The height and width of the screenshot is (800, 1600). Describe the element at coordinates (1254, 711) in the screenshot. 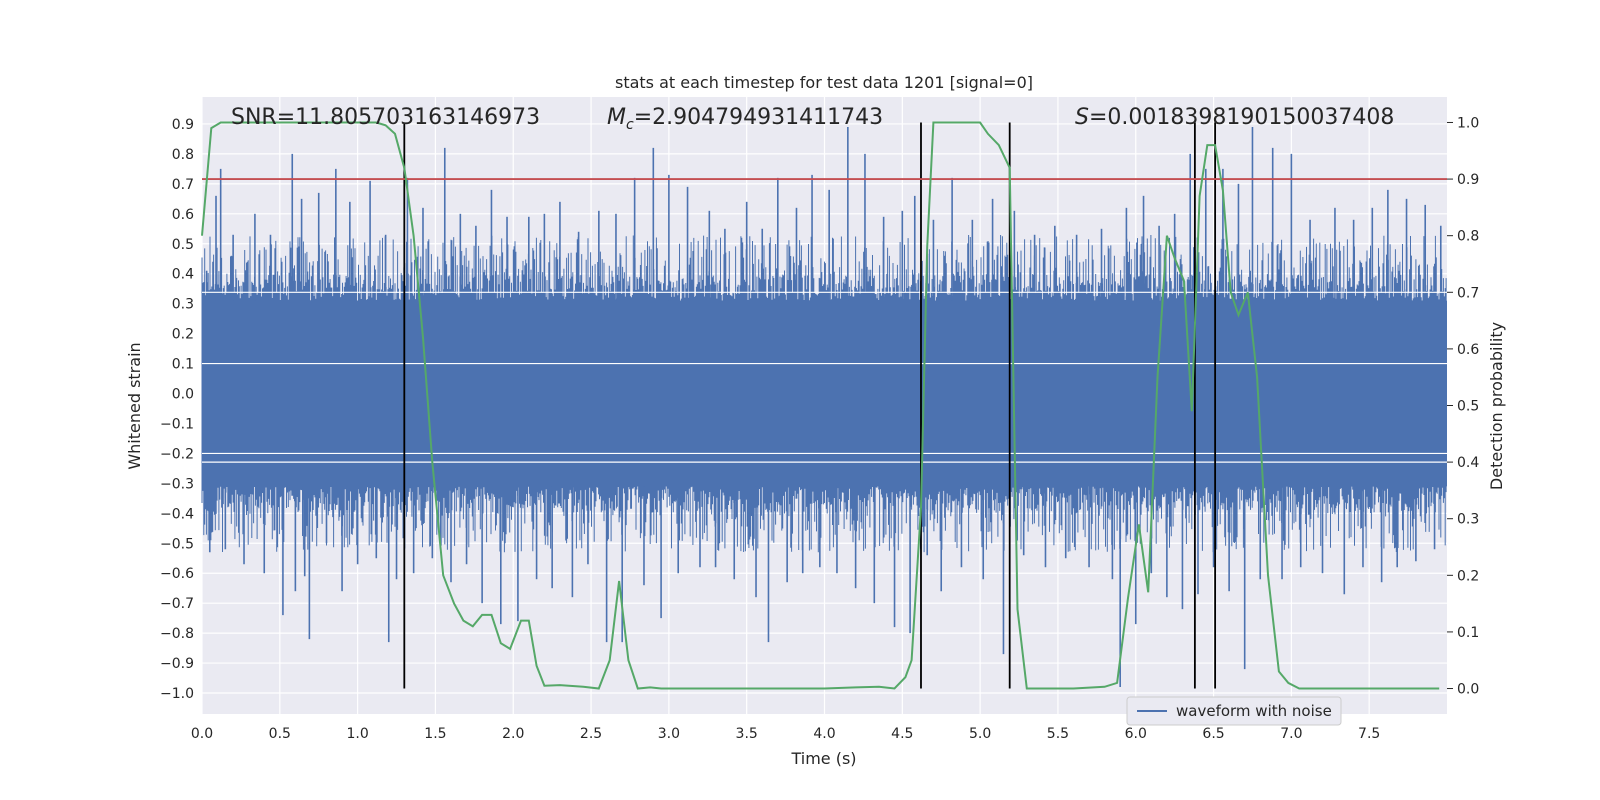

I see `legend-label-waveform: waveform with noise` at that location.